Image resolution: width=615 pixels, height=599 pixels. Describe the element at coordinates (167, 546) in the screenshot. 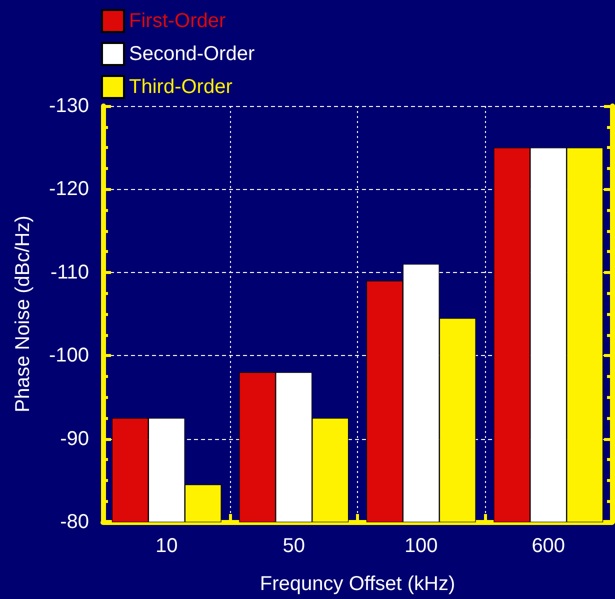

I see `x-tick-label: 10` at that location.